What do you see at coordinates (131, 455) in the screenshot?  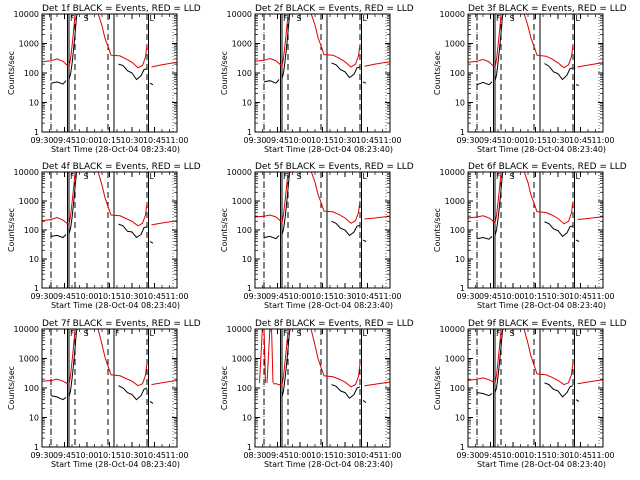 I see `x-tick-label: 10:30` at bounding box center [131, 455].